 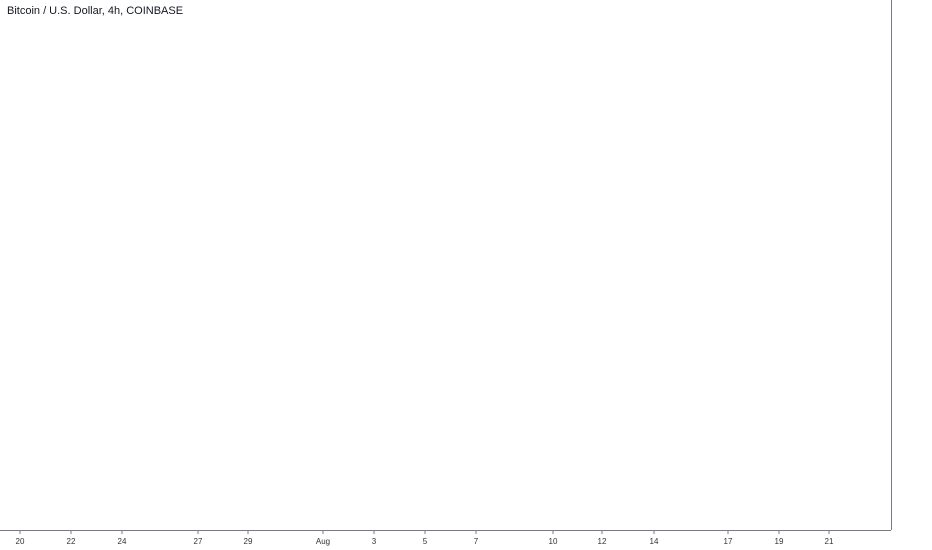 What do you see at coordinates (476, 541) in the screenshot?
I see `x-tick-label: 7` at bounding box center [476, 541].